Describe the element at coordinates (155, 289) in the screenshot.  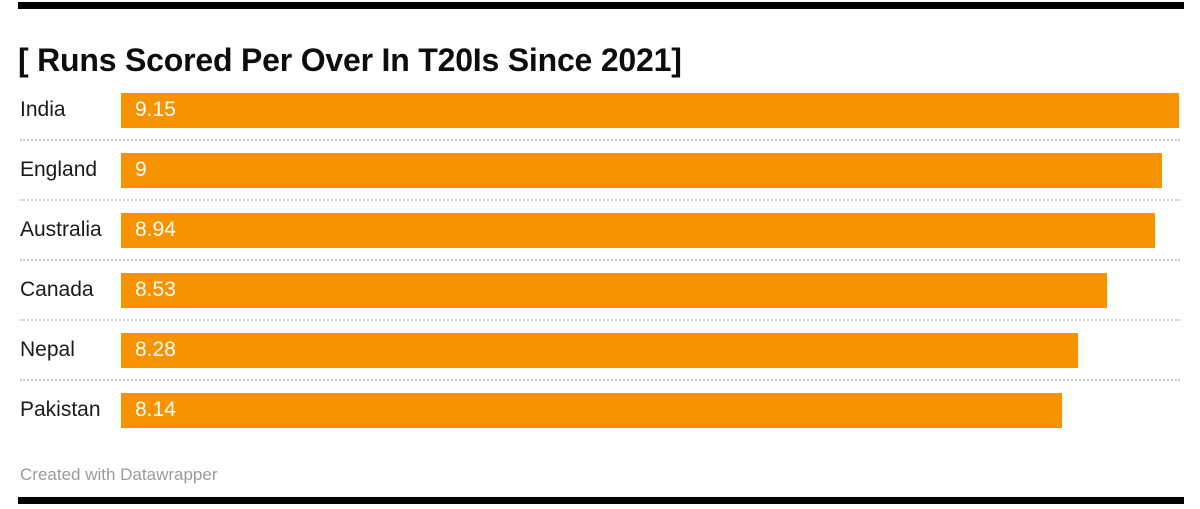
I see `bar-value-label: 8.53` at that location.